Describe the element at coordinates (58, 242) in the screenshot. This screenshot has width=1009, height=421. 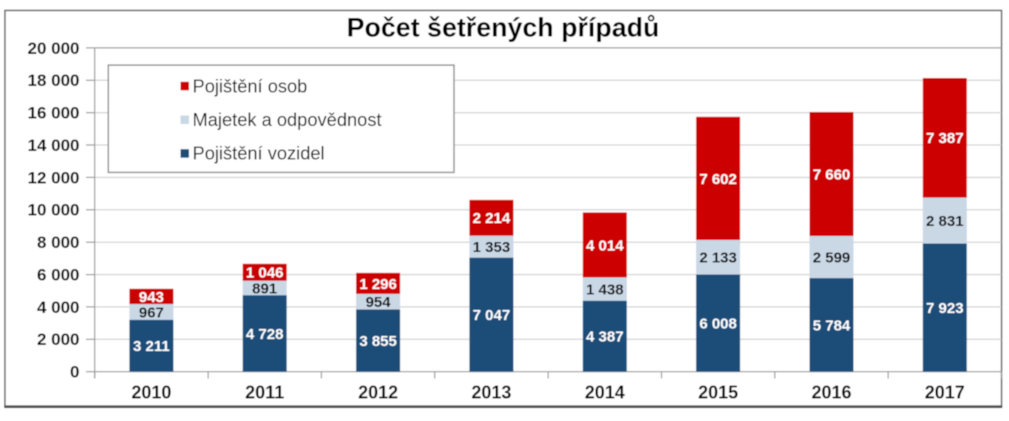
I see `svg-text: 8 000` at that location.